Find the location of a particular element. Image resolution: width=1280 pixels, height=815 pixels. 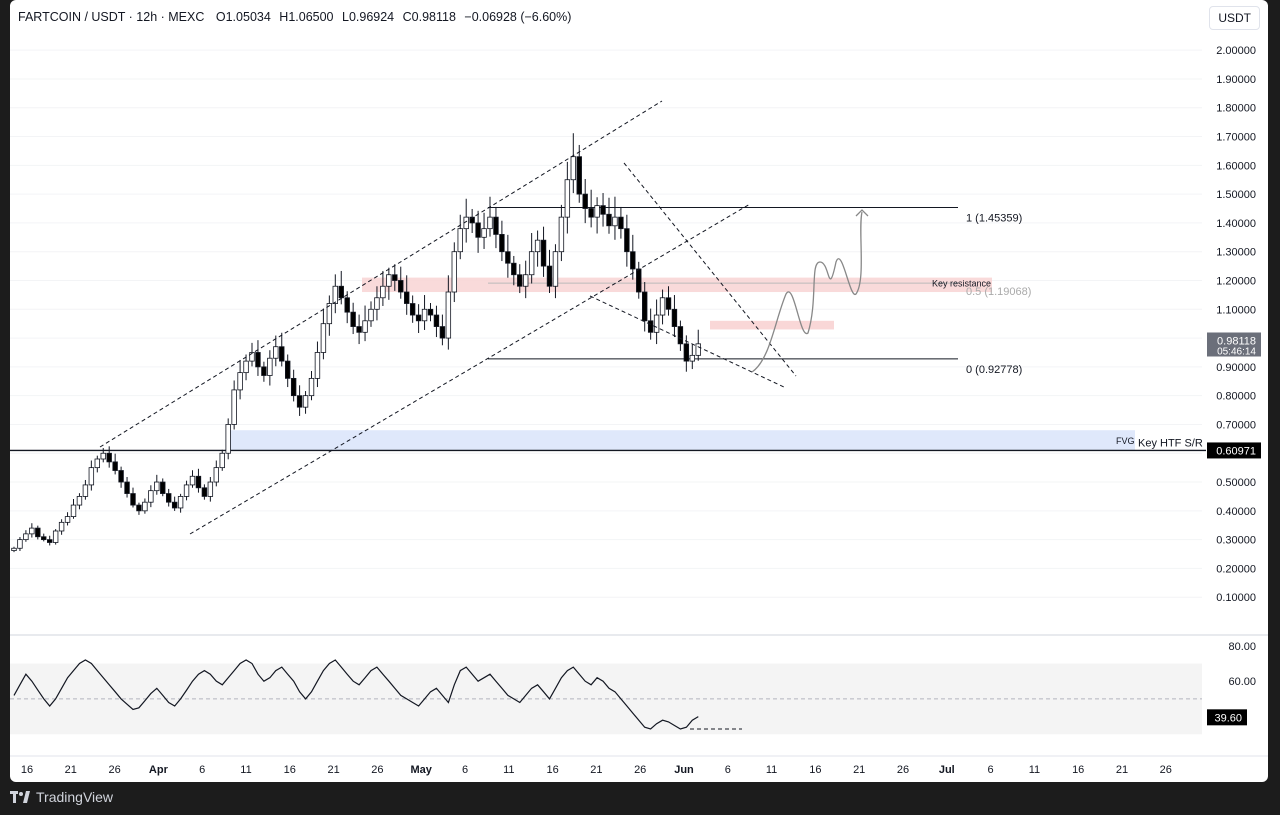

wedge-lower-line is located at coordinates (688, 342).